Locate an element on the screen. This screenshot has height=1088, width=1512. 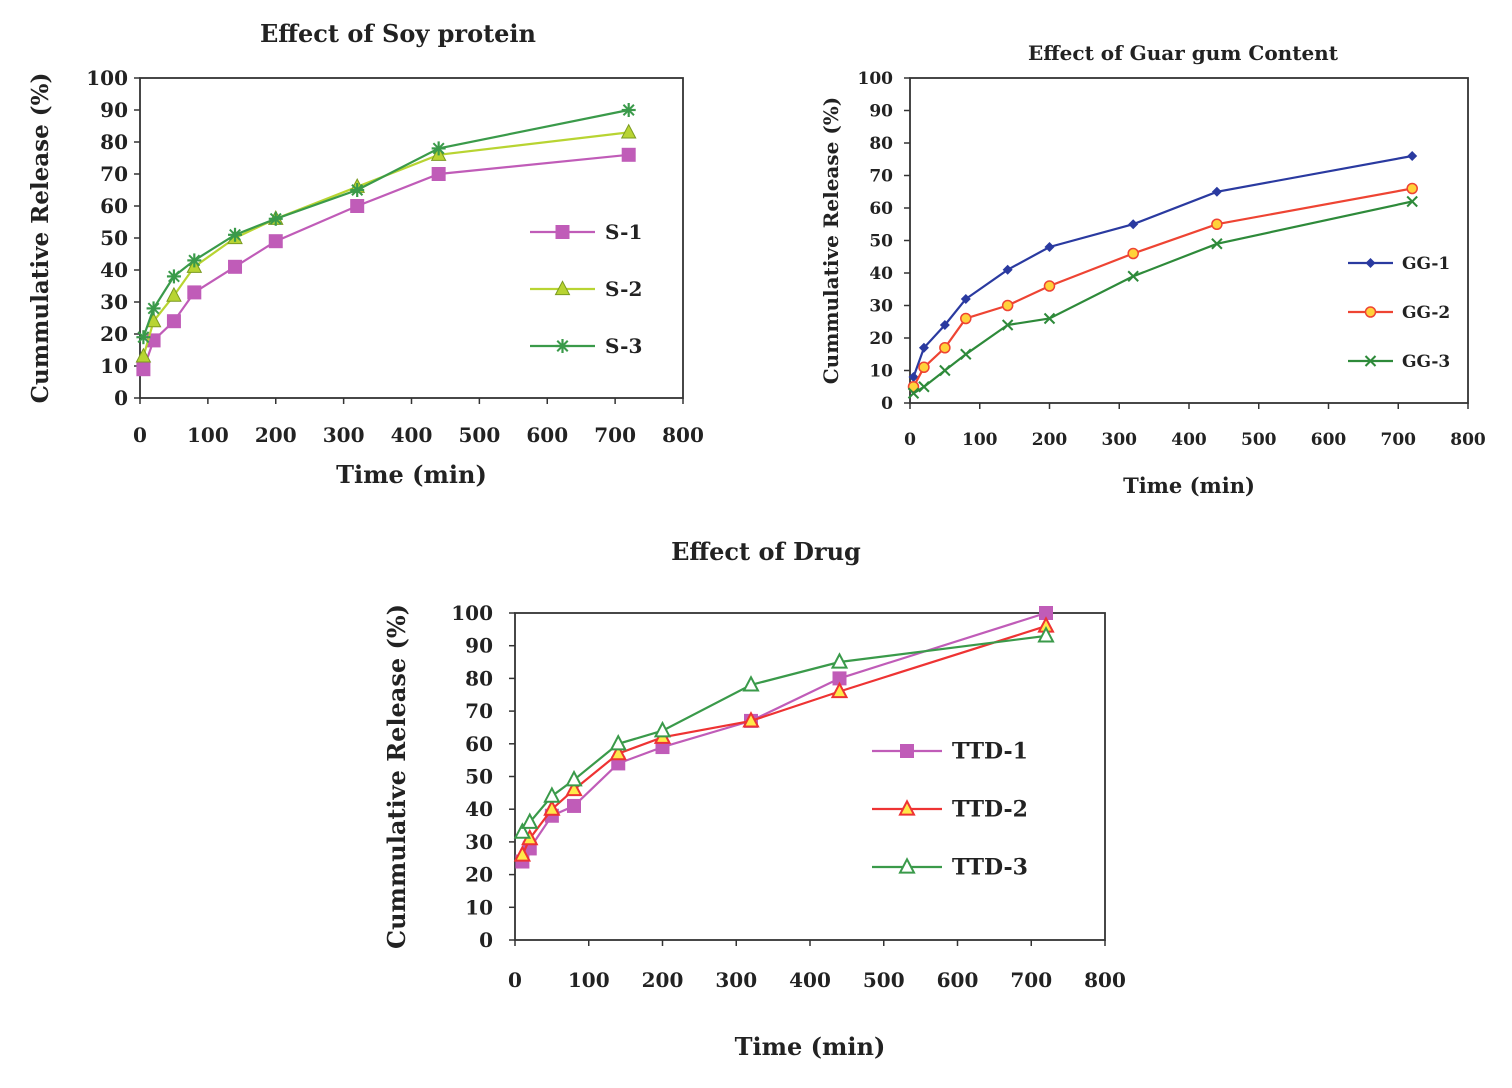
legend-entry: TTD-3 is located at coordinates (950, 868).